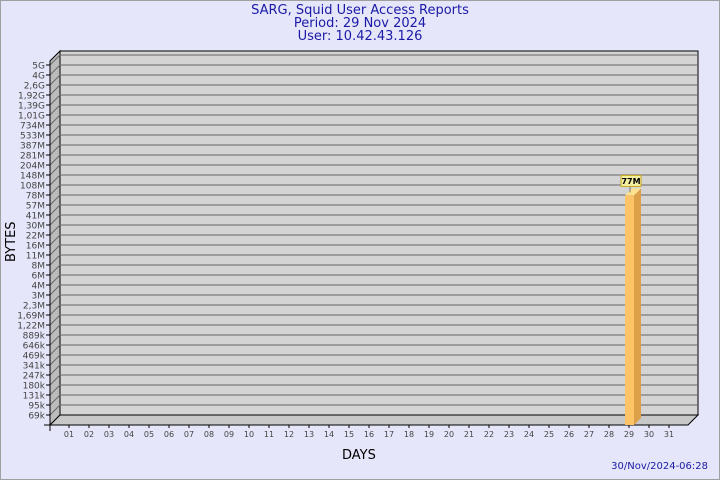  What do you see at coordinates (35, 217) in the screenshot?
I see `y-tick-label: 41M` at bounding box center [35, 217].